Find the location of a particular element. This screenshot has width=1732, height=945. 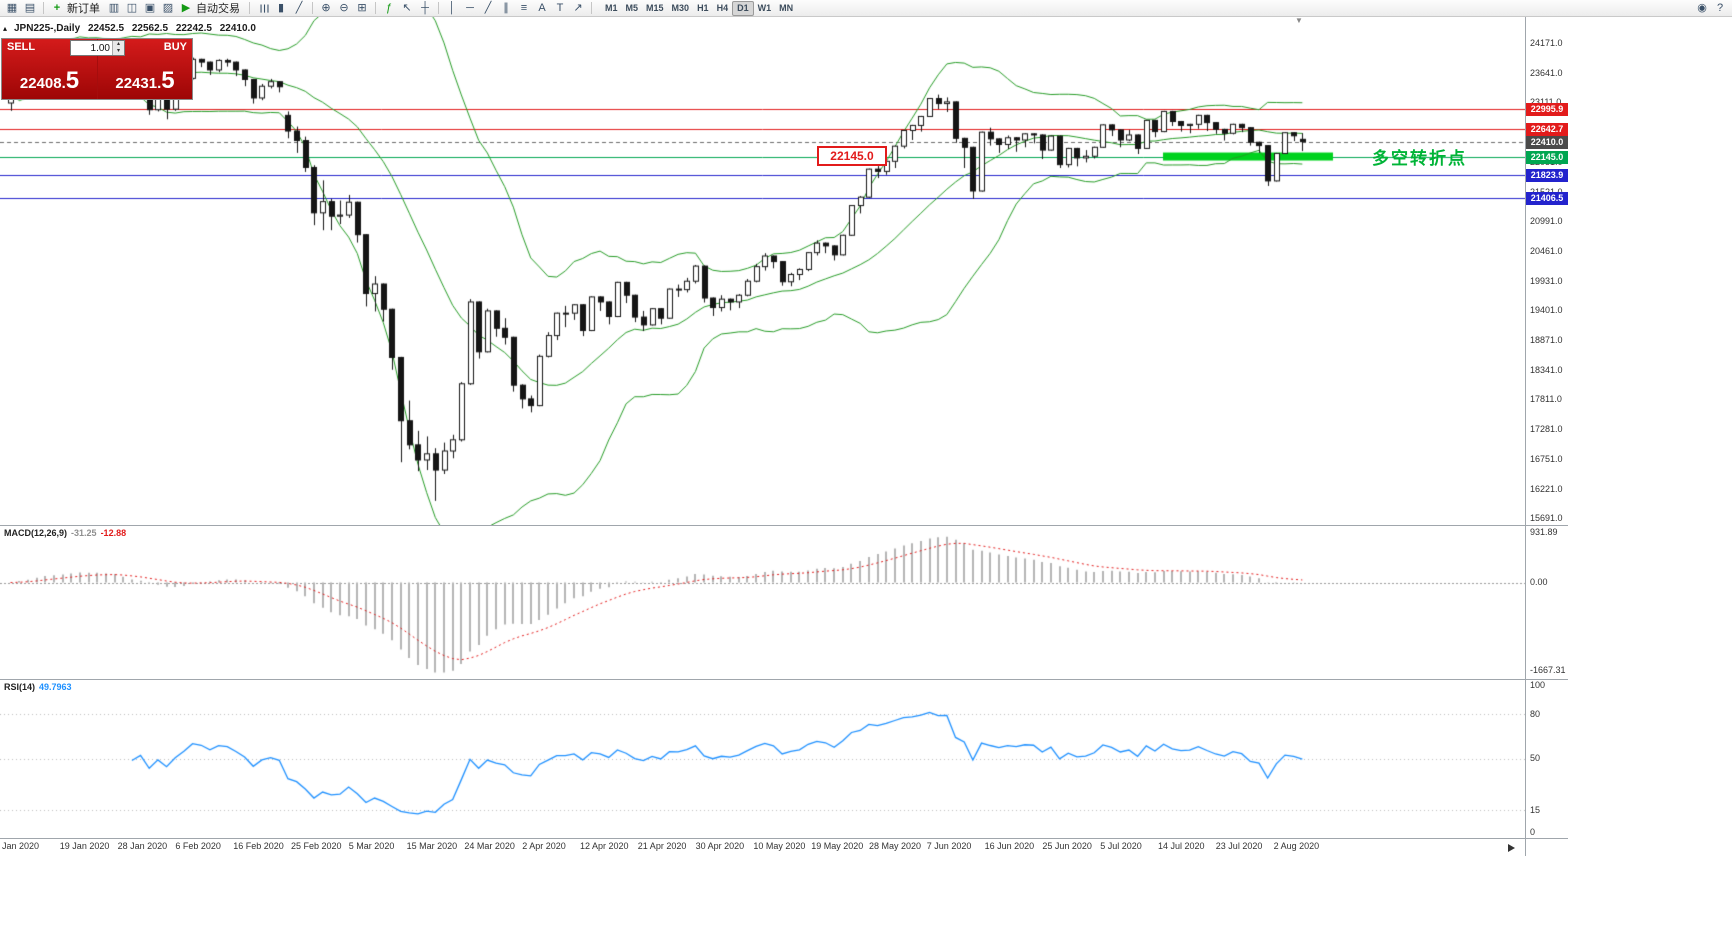

timeframe-m15: M15 is located at coordinates (655, 7).